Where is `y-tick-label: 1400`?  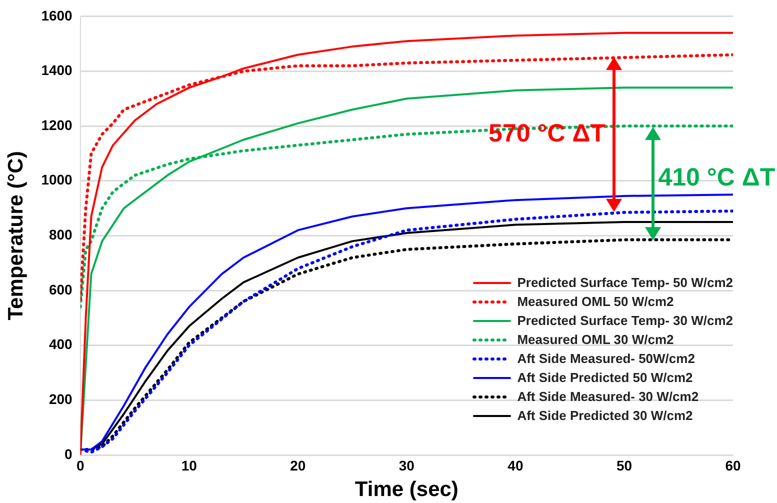 y-tick-label: 1400 is located at coordinates (57, 70).